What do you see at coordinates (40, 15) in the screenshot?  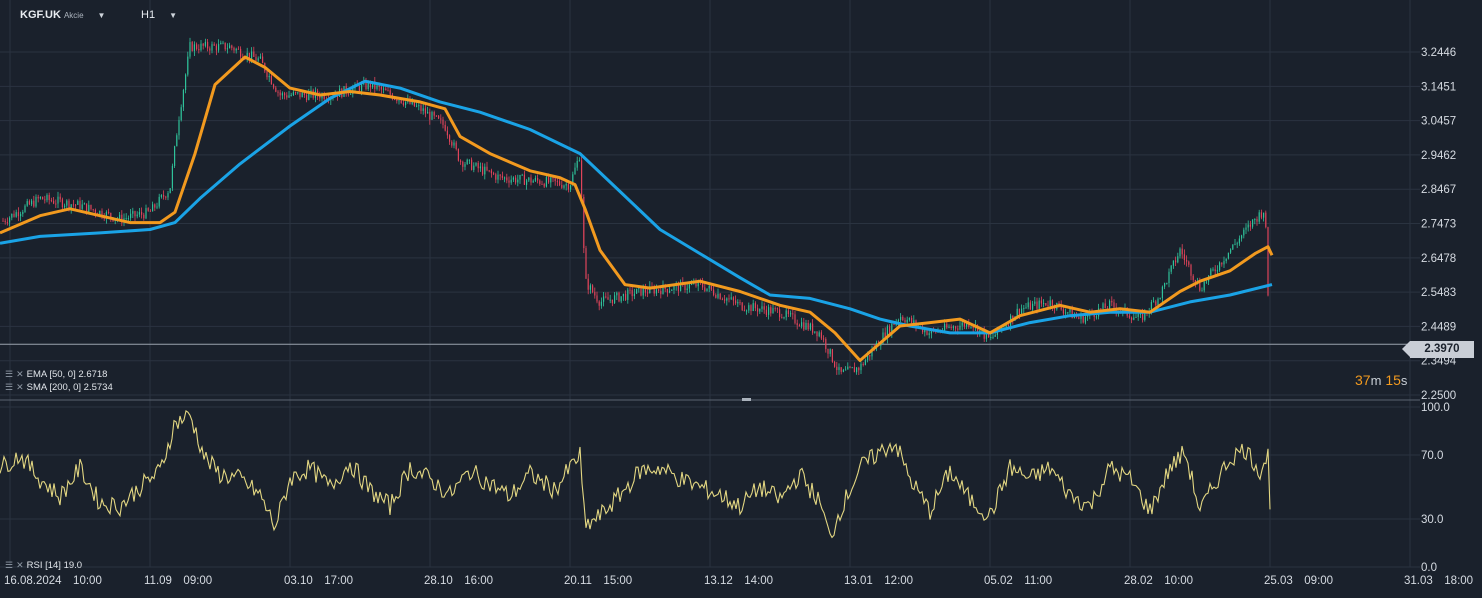 I see `symbol-label: KGF.UK` at bounding box center [40, 15].